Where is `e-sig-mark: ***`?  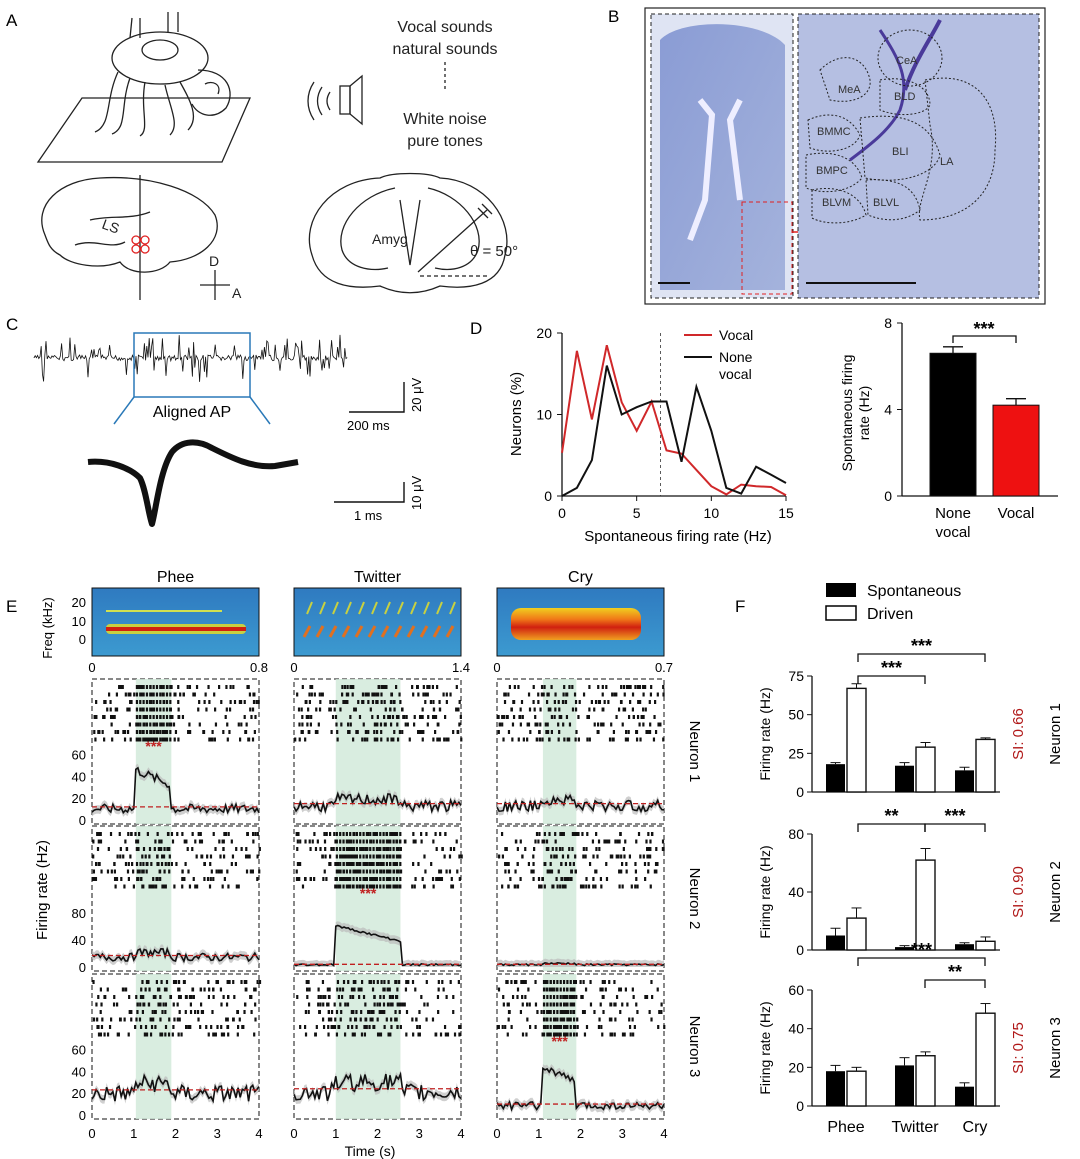
e-sig-mark: *** is located at coordinates (368, 893).